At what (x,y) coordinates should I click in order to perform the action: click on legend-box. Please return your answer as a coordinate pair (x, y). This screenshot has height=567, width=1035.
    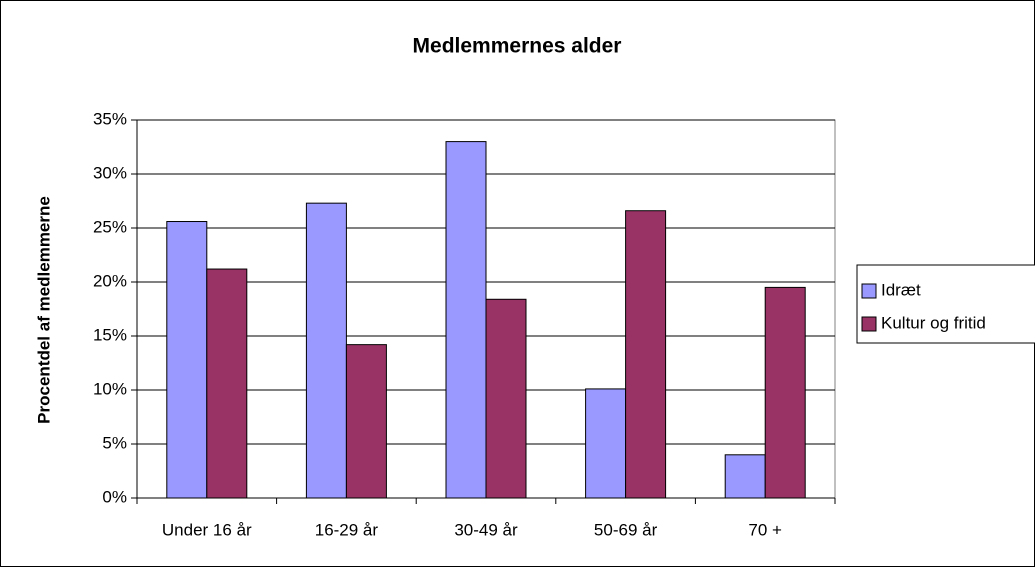
    Looking at the image, I should click on (945, 304).